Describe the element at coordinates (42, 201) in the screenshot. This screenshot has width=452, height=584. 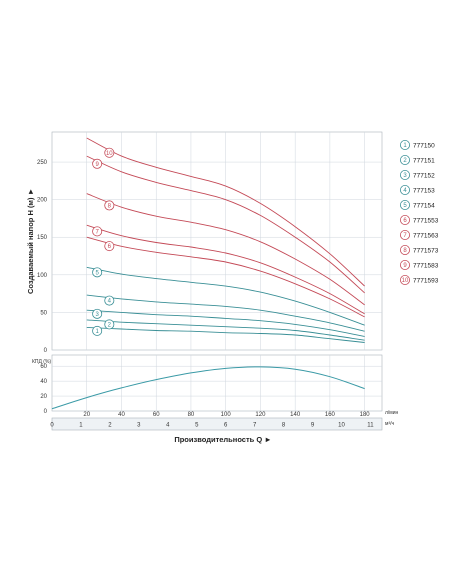
I see `head-y-tick-label: 200` at that location.